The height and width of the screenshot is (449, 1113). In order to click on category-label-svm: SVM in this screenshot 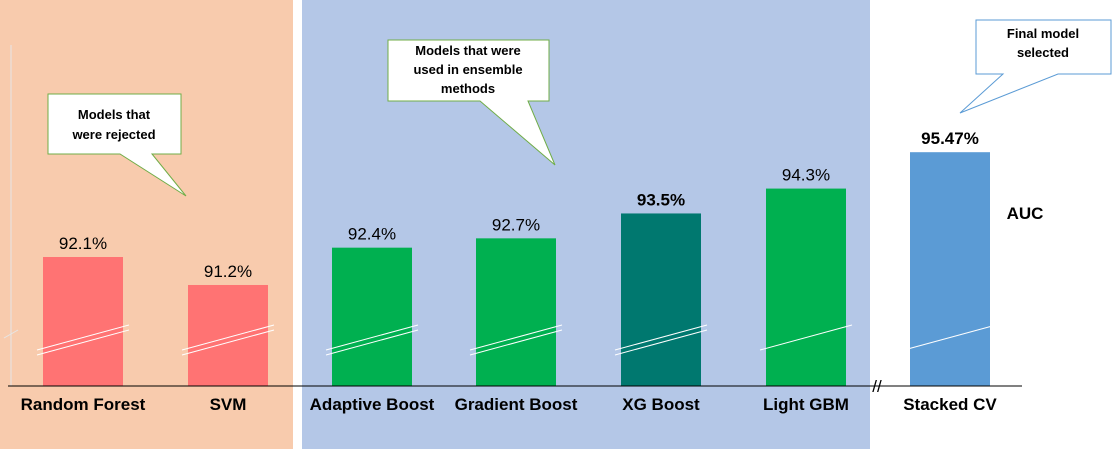, I will do `click(228, 404)`.